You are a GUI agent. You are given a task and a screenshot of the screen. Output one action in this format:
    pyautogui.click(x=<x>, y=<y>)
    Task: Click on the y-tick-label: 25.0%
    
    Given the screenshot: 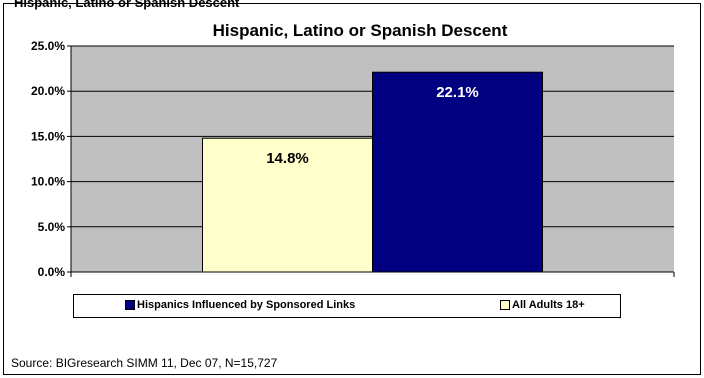 What is the action you would take?
    pyautogui.click(x=48, y=46)
    